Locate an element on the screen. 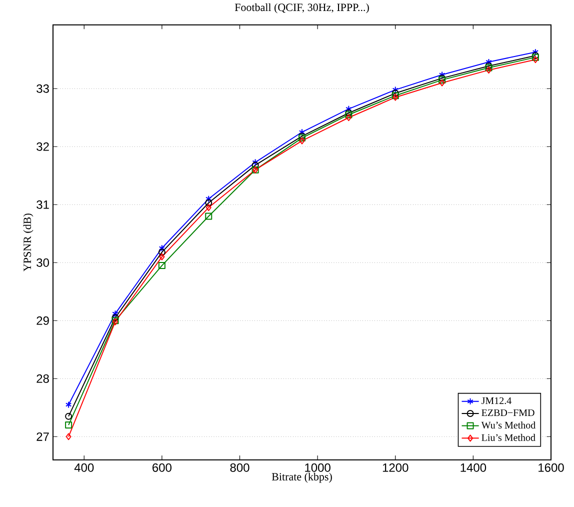  x-tick-label: 800 is located at coordinates (240, 467).